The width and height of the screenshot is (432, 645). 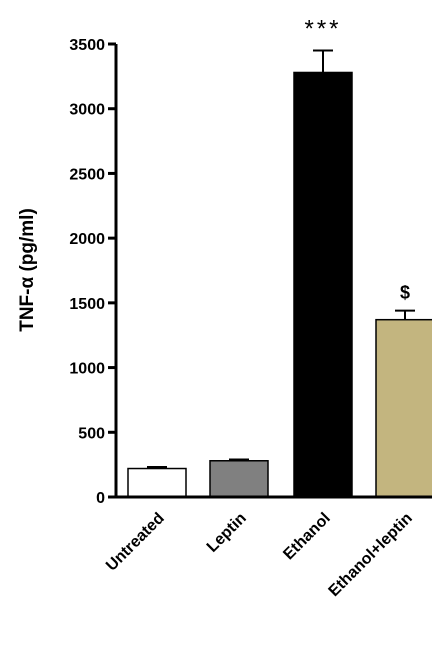 I want to click on x-tick-label: Untreated, so click(x=135, y=542).